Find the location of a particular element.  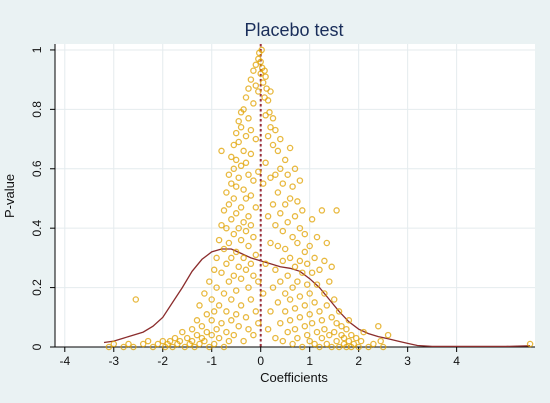

x-tick-label: -4 is located at coordinates (64, 361).